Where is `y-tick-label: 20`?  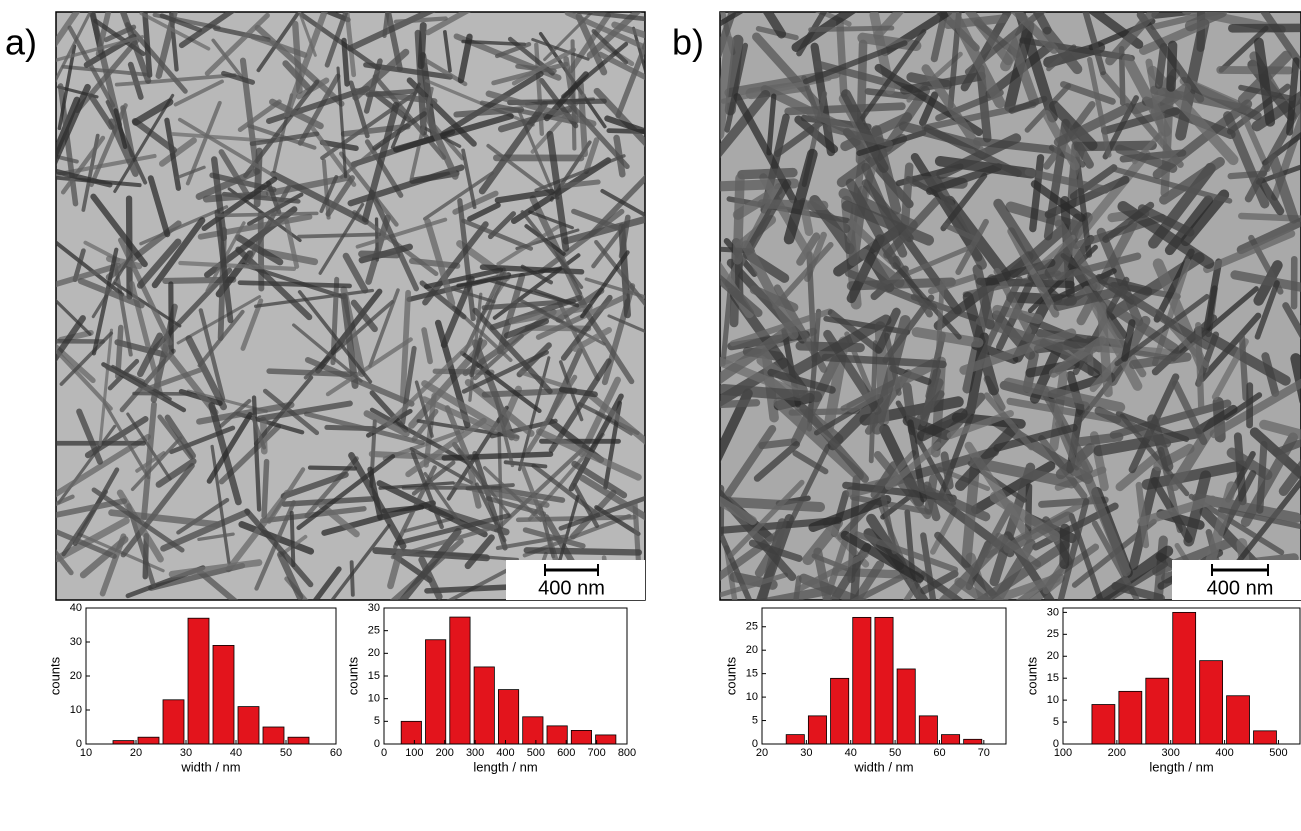
y-tick-label: 20 is located at coordinates (76, 676).